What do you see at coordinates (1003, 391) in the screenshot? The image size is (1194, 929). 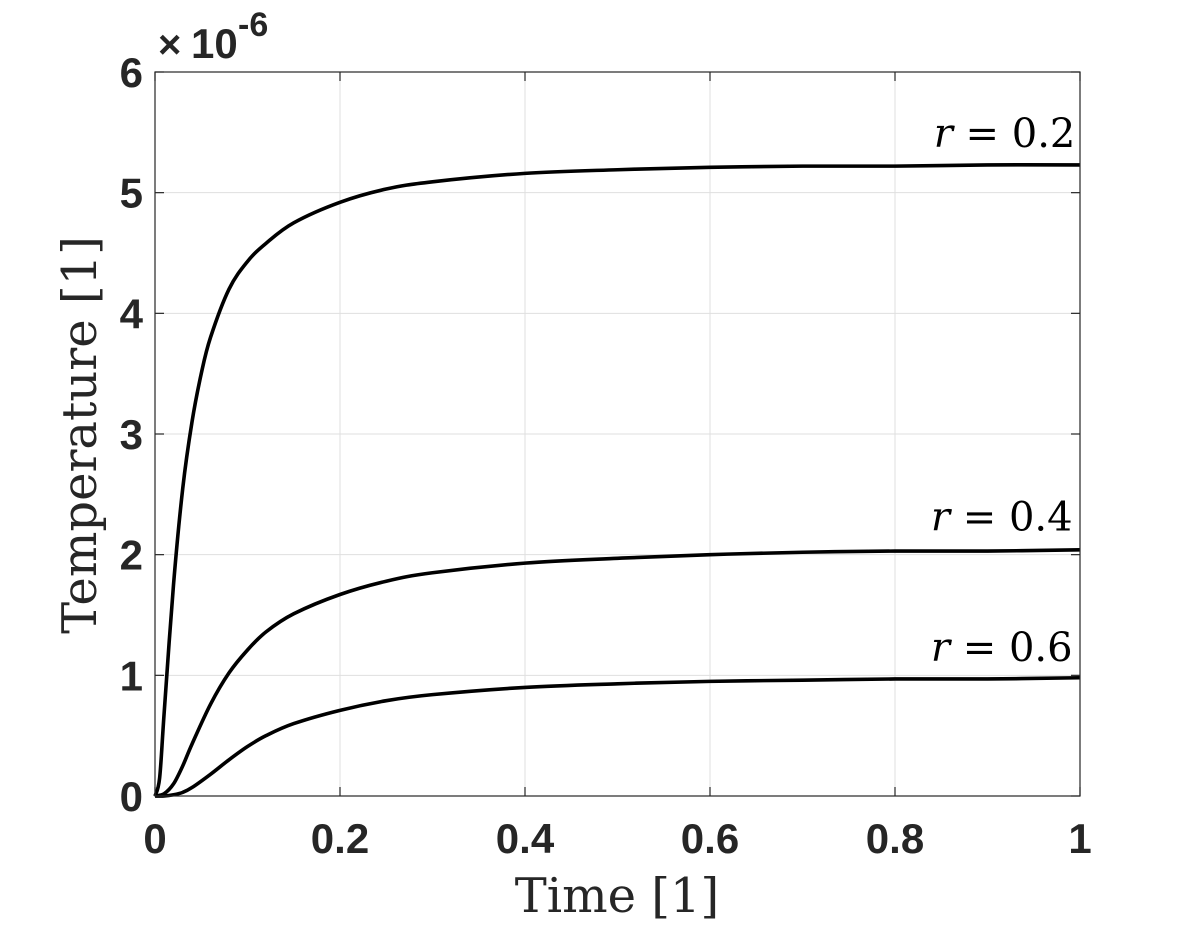 I see `curve-labels: r = 0.2r = 0.4r = 0.6` at bounding box center [1003, 391].